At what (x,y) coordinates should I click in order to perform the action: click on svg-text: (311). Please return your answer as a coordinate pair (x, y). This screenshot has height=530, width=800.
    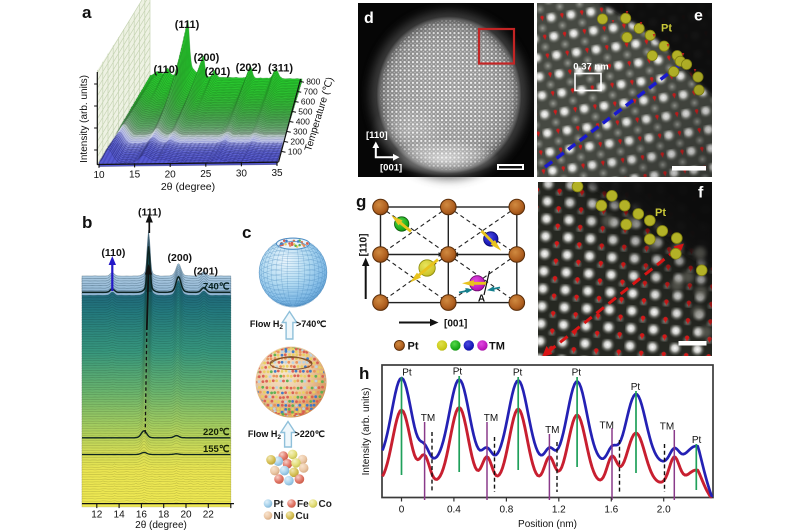
    Looking at the image, I should click on (280, 69).